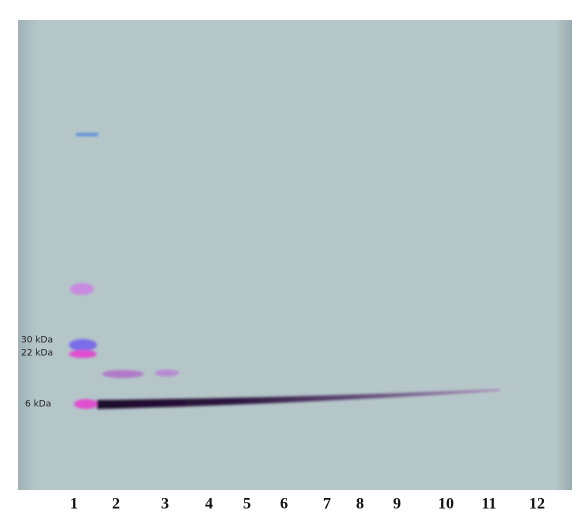 The height and width of the screenshot is (522, 579). Describe the element at coordinates (247, 504) in the screenshot. I see `lane-label: 5` at that location.